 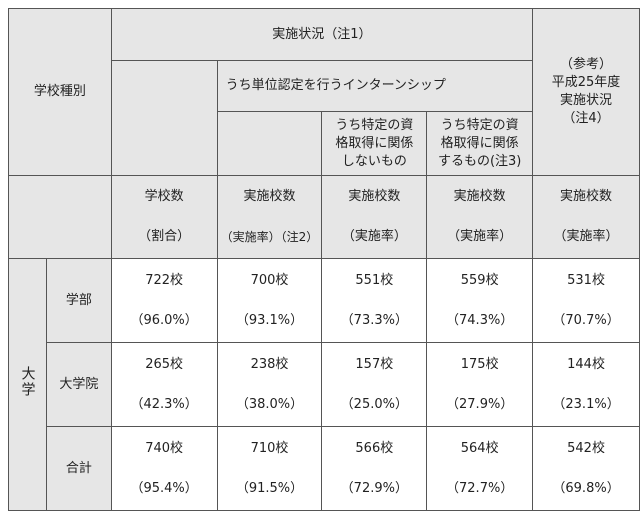 I want to click on count: 710校, so click(x=269, y=448).